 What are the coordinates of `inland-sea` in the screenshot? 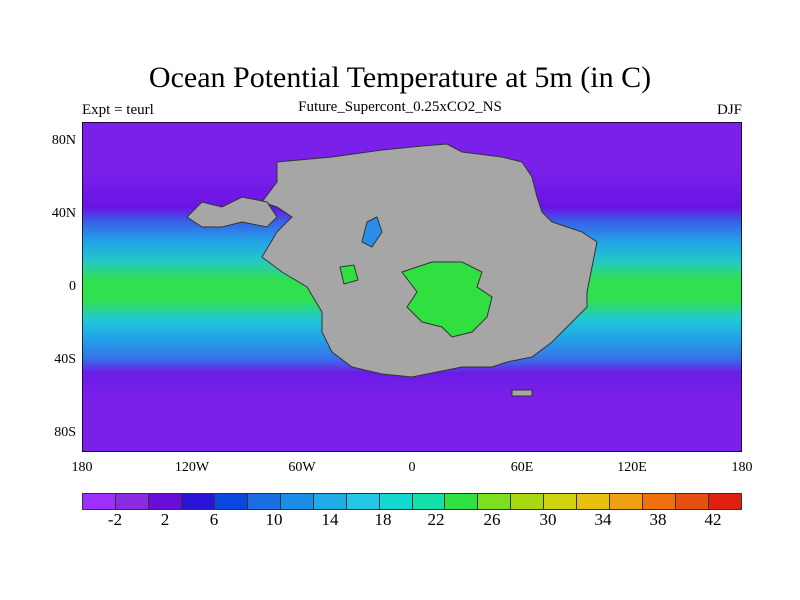 It's located at (447, 299).